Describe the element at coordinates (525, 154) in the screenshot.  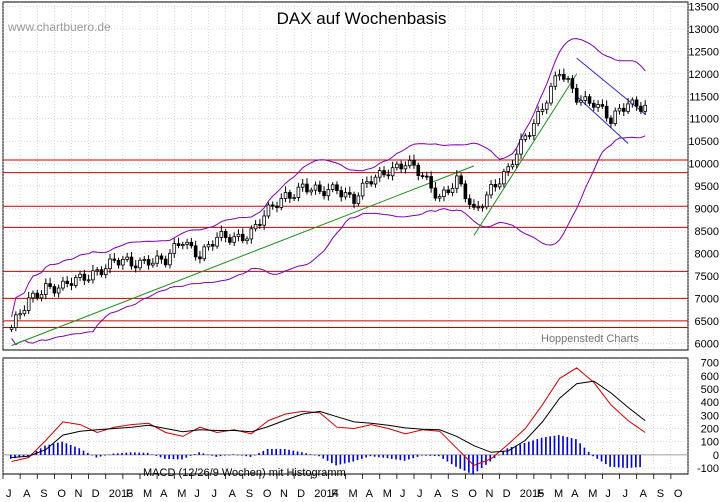
I see `trend-line-support` at that location.